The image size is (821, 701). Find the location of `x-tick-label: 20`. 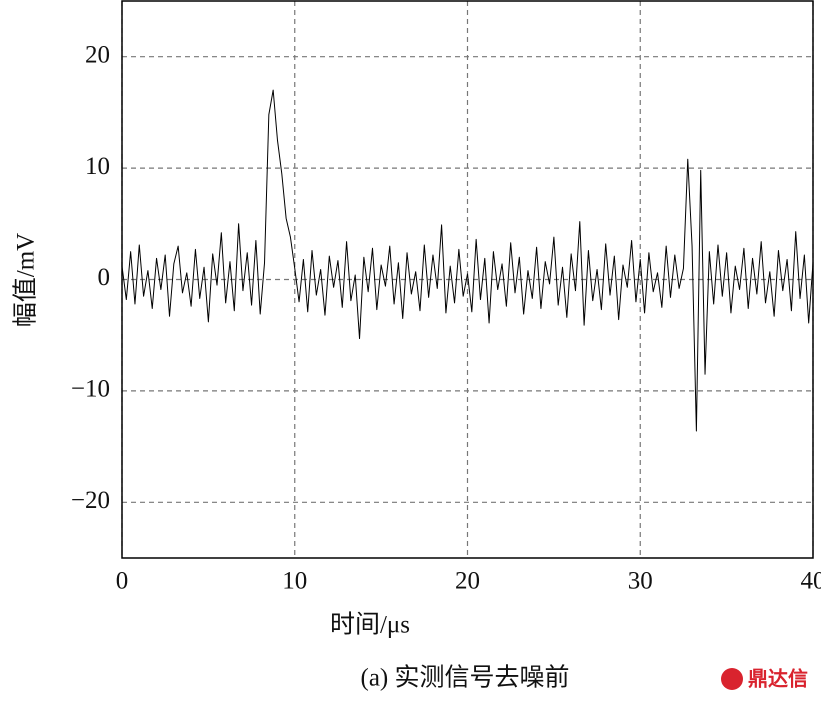

x-tick-label: 20 is located at coordinates (467, 581).